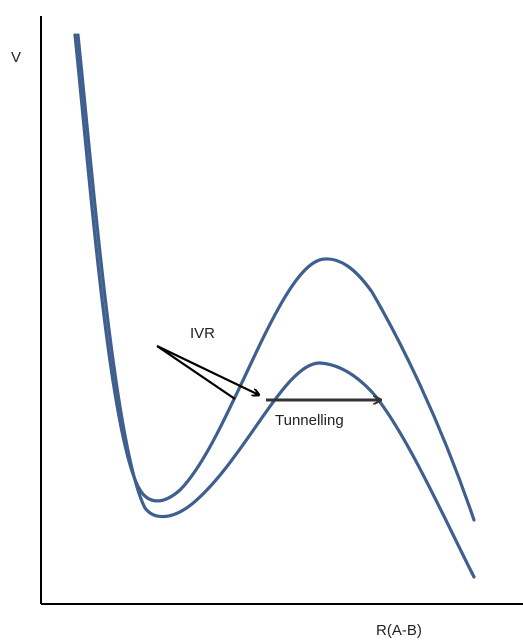  What do you see at coordinates (309, 420) in the screenshot?
I see `tunnelling-label: Tunnelling` at bounding box center [309, 420].